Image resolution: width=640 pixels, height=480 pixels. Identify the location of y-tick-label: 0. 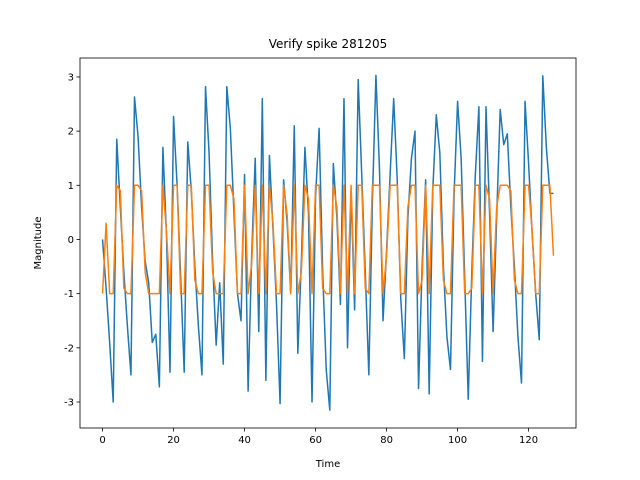
(71, 240).